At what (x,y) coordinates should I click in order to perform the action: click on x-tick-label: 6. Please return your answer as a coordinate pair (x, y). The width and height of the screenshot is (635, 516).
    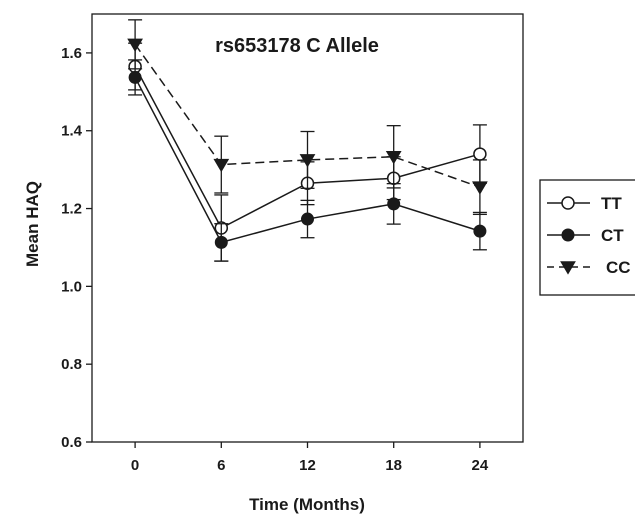
    Looking at the image, I should click on (221, 465).